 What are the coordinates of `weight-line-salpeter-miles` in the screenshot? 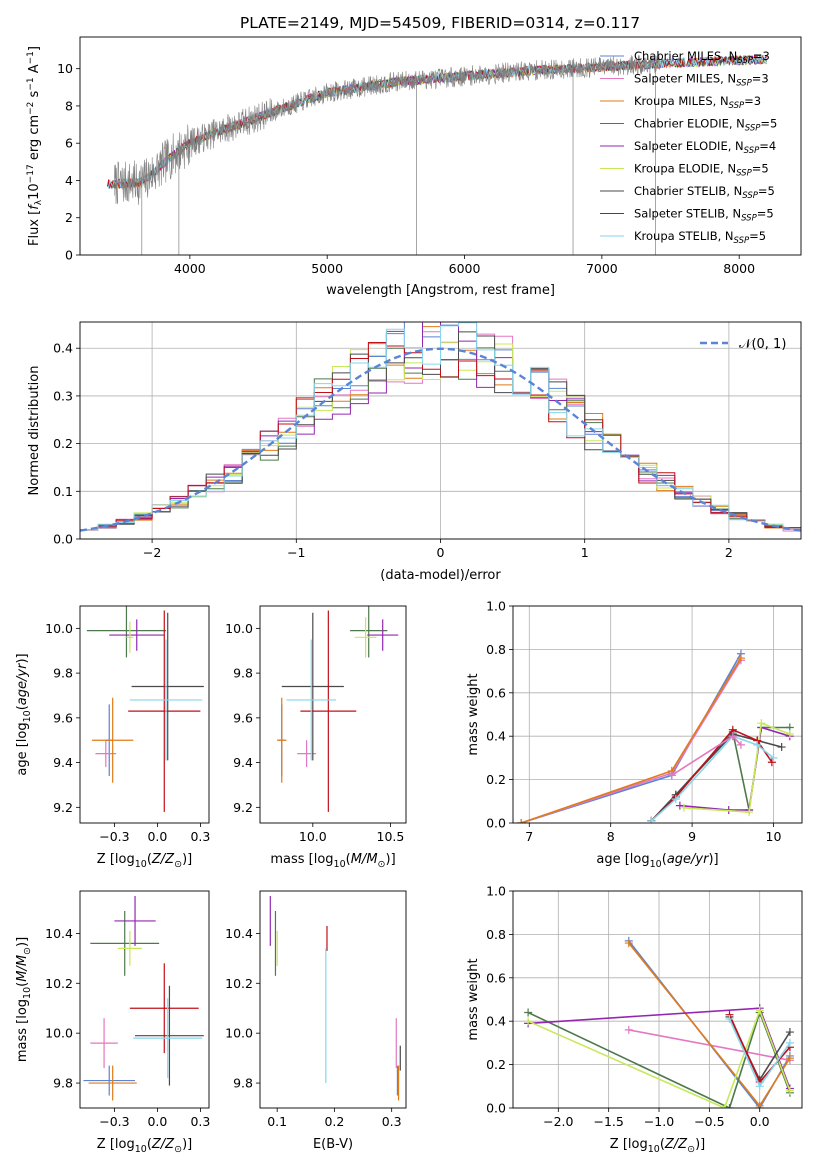 It's located at (631, 741).